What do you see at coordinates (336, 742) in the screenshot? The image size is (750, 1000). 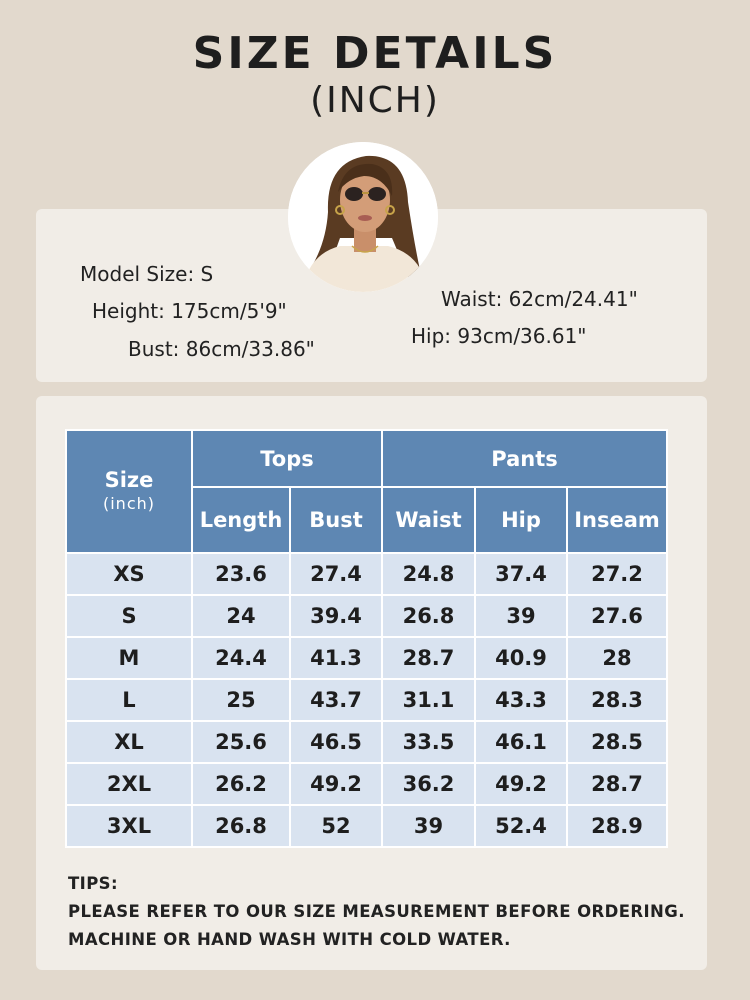 I see `table-cell: 46.5` at bounding box center [336, 742].